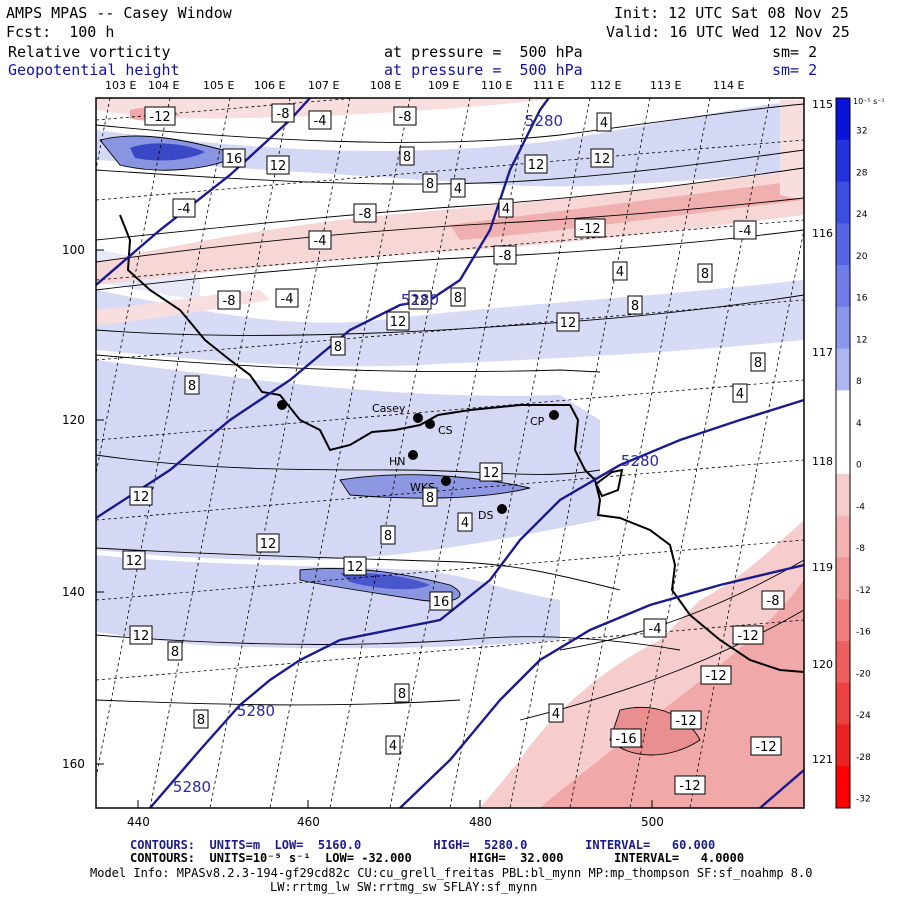 This screenshot has width=900, height=900. What do you see at coordinates (863, 758) in the screenshot?
I see `colorbar-label: -28` at bounding box center [863, 758].